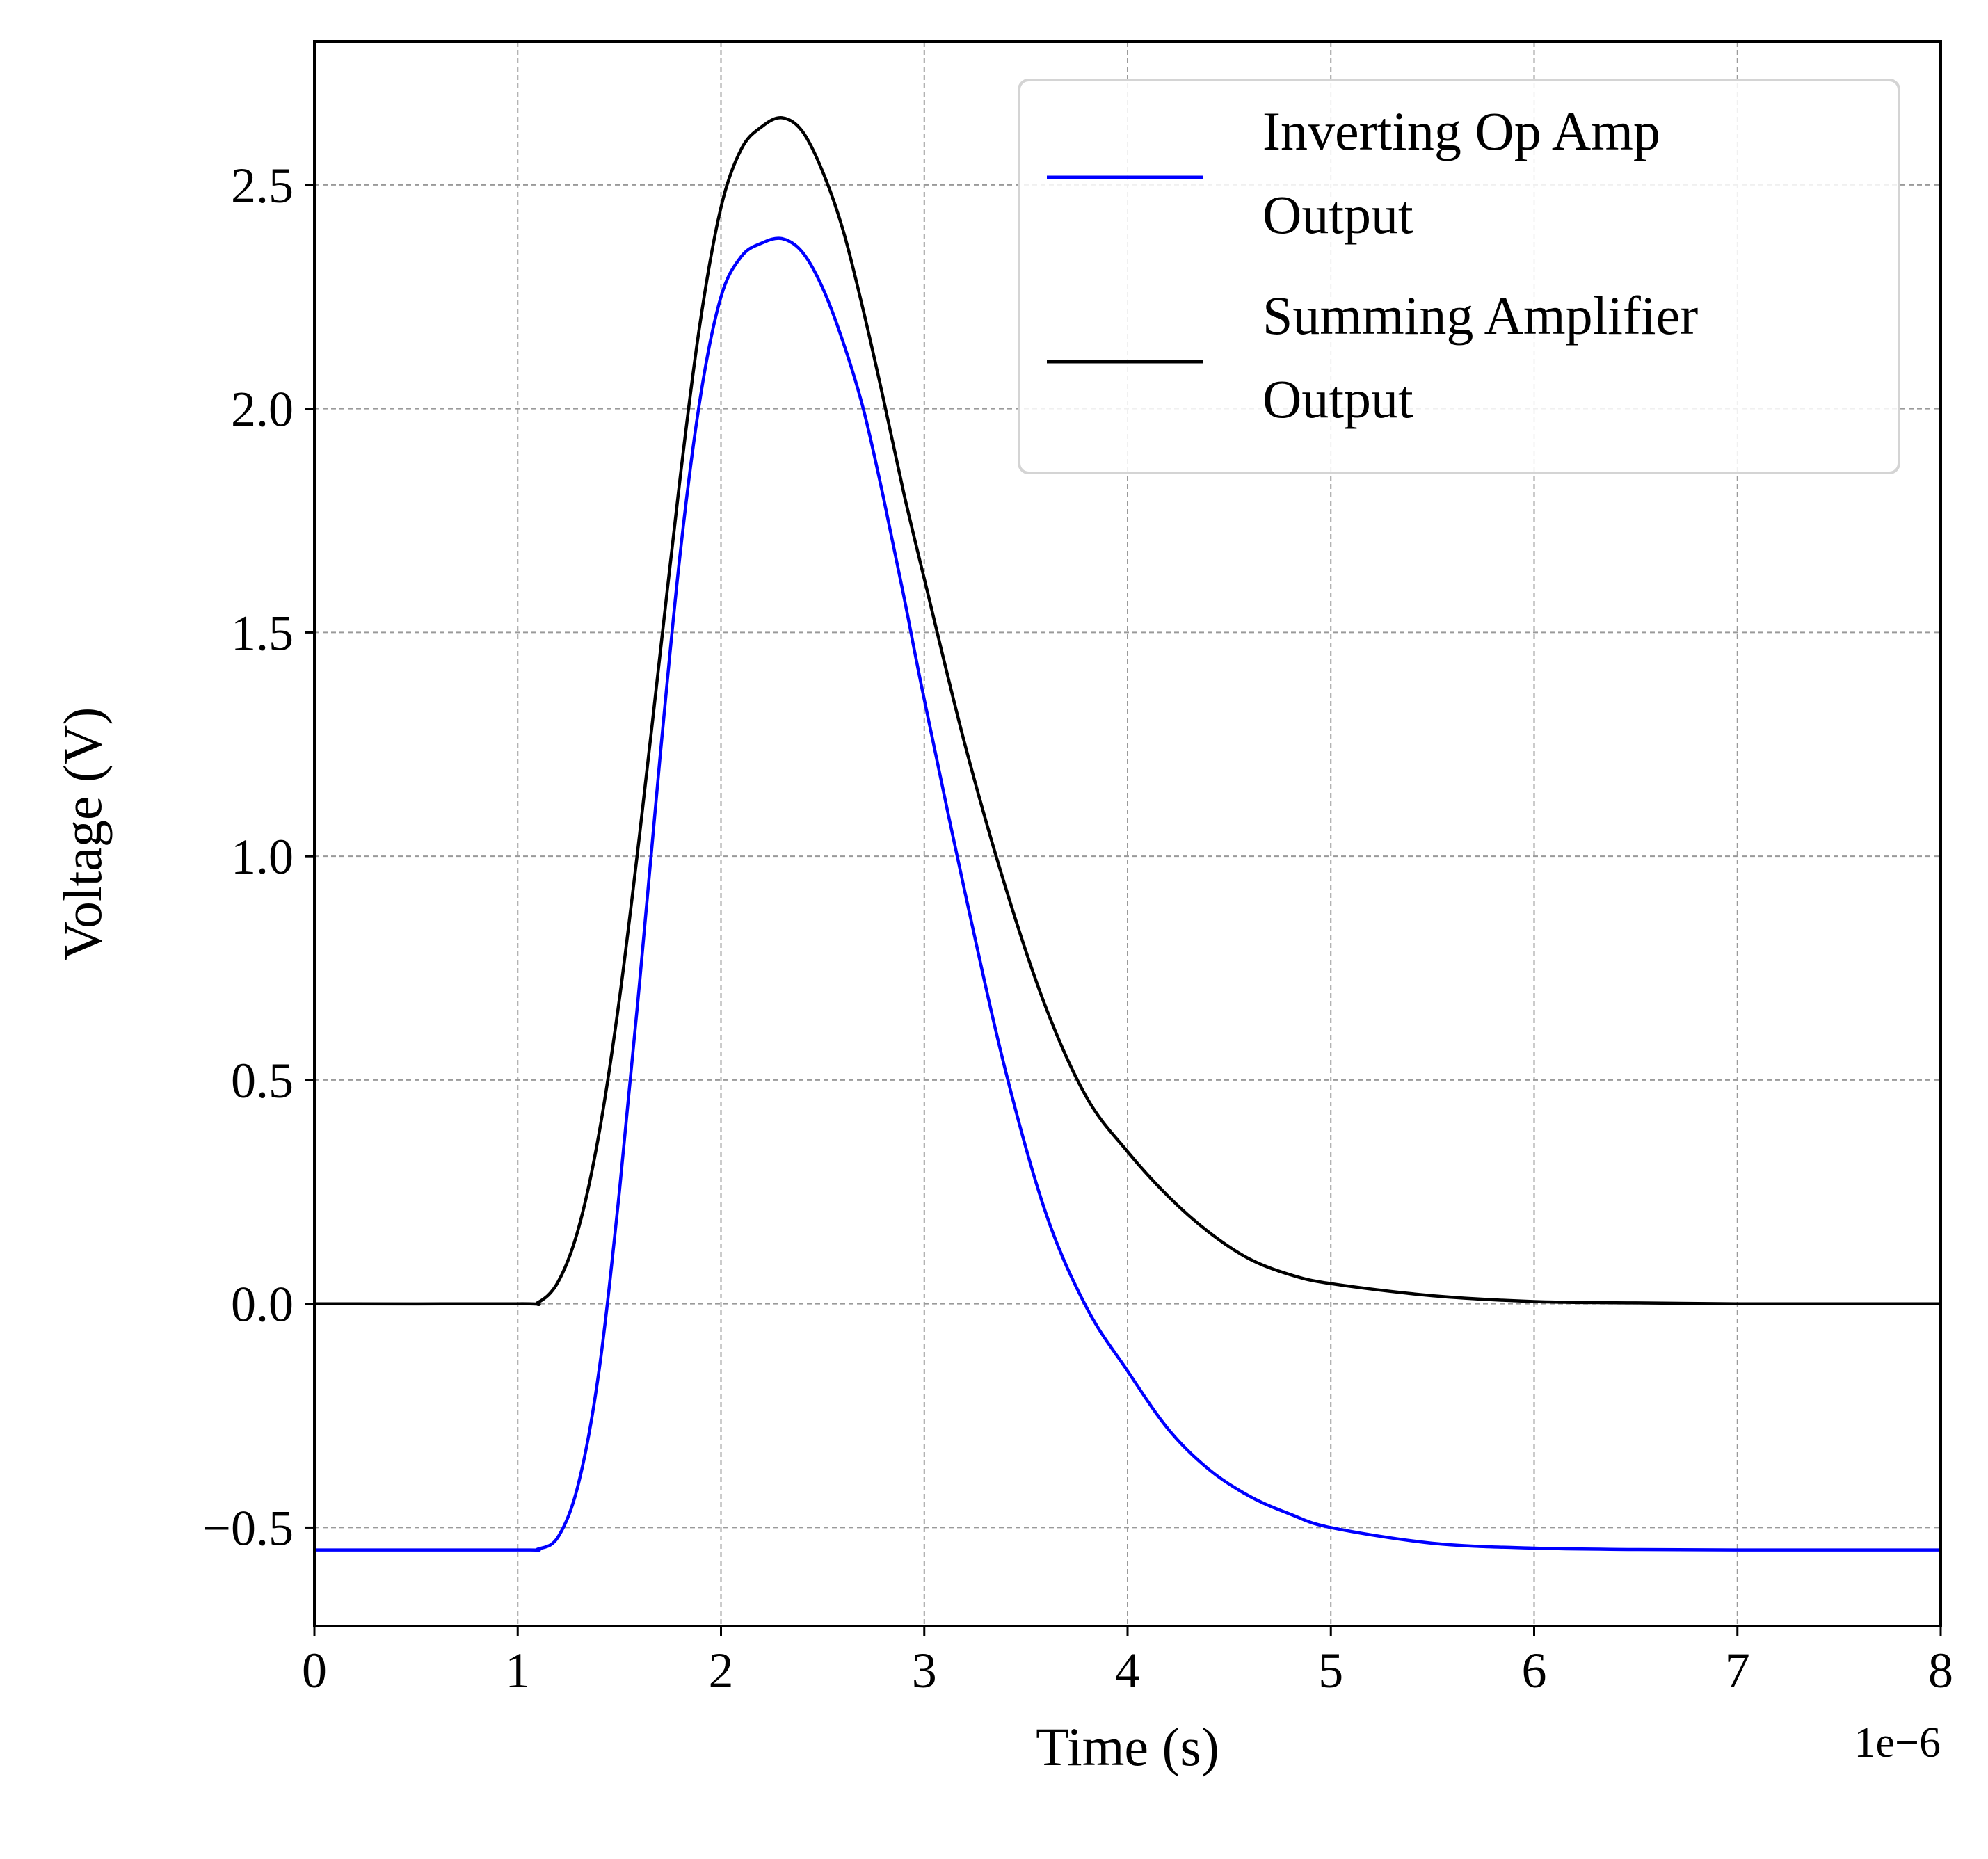  Describe the element at coordinates (924, 1671) in the screenshot. I see `x-tick-label: 3` at that location.